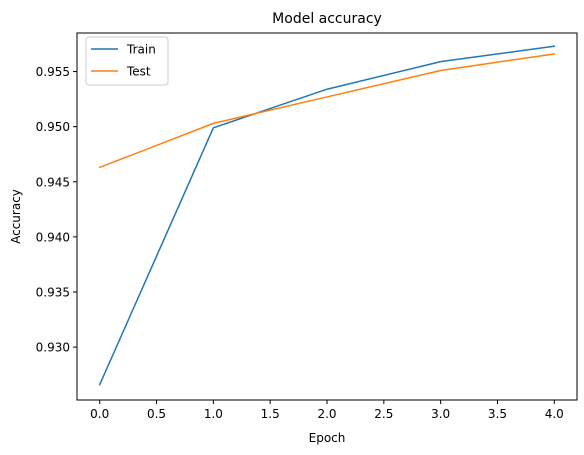 This screenshot has height=455, width=584. Describe the element at coordinates (156, 414) in the screenshot. I see `x-tick-label: 0.5` at that location.